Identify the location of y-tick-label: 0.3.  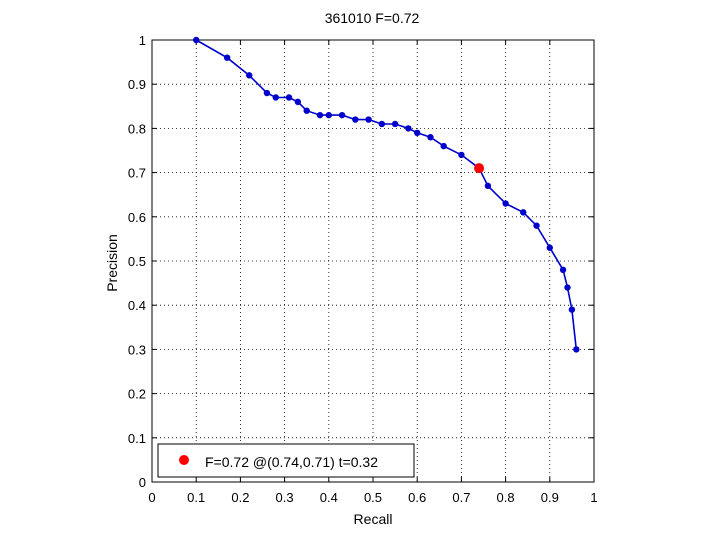
(137, 349).